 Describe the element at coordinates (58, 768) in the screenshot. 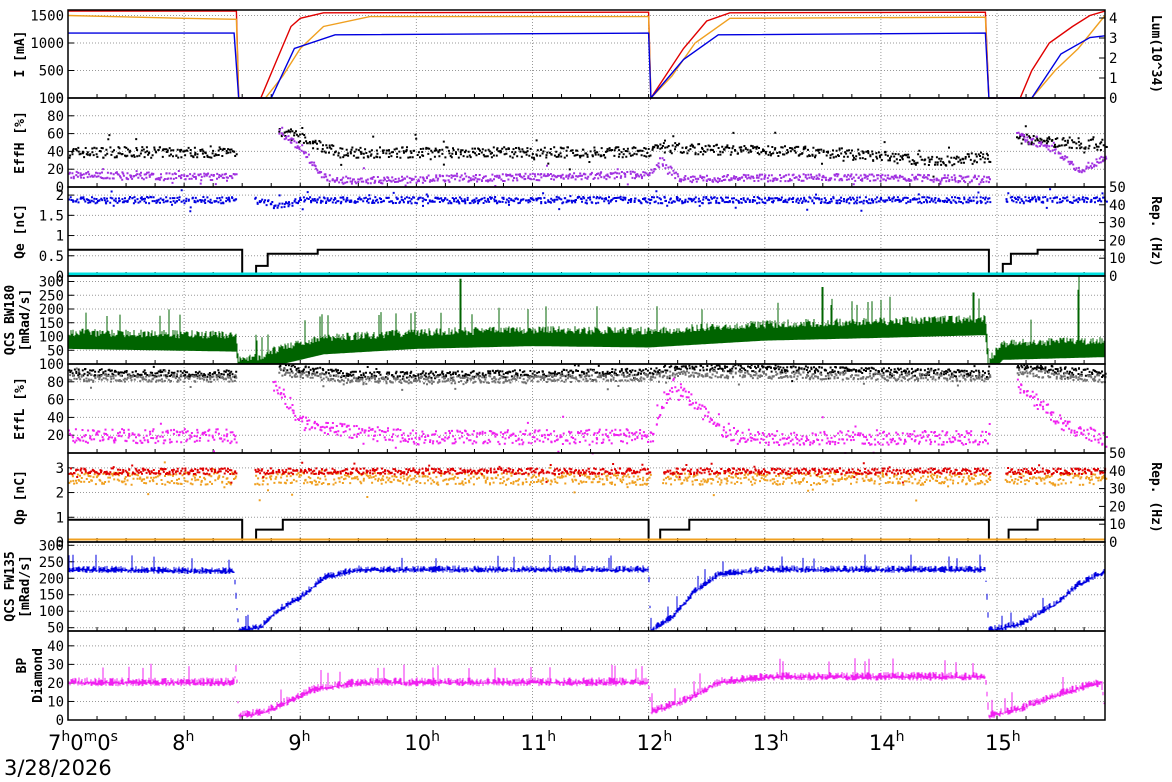

I see `date-label: 3/28/2026` at that location.